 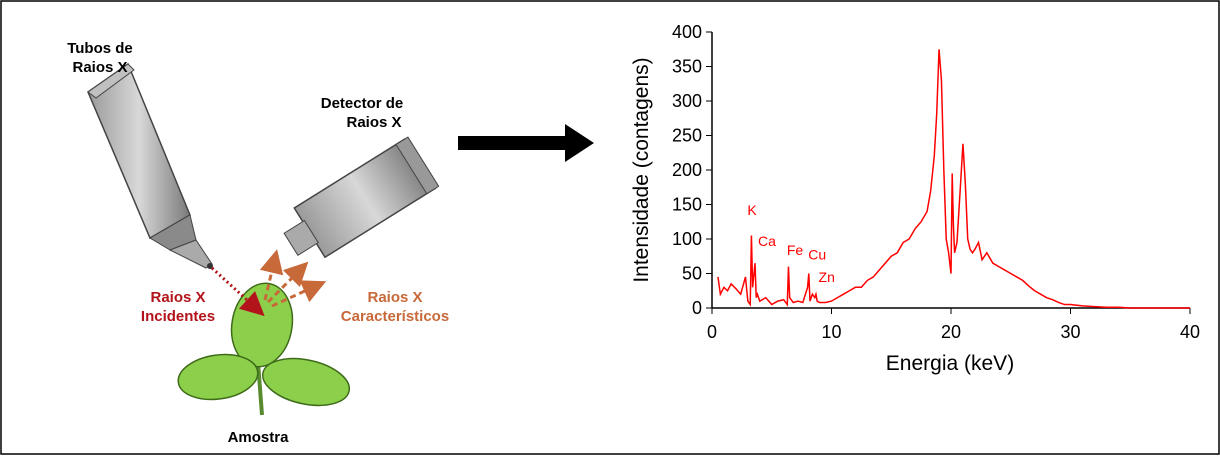 I want to click on x-tick-label: 30, so click(x=1070, y=332).